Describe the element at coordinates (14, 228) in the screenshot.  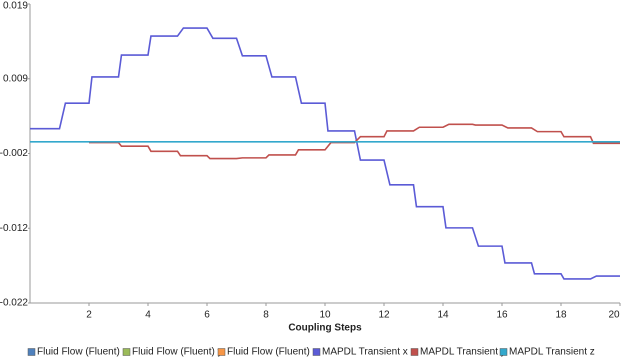
I see `y-tick-label: -0.012` at that location.